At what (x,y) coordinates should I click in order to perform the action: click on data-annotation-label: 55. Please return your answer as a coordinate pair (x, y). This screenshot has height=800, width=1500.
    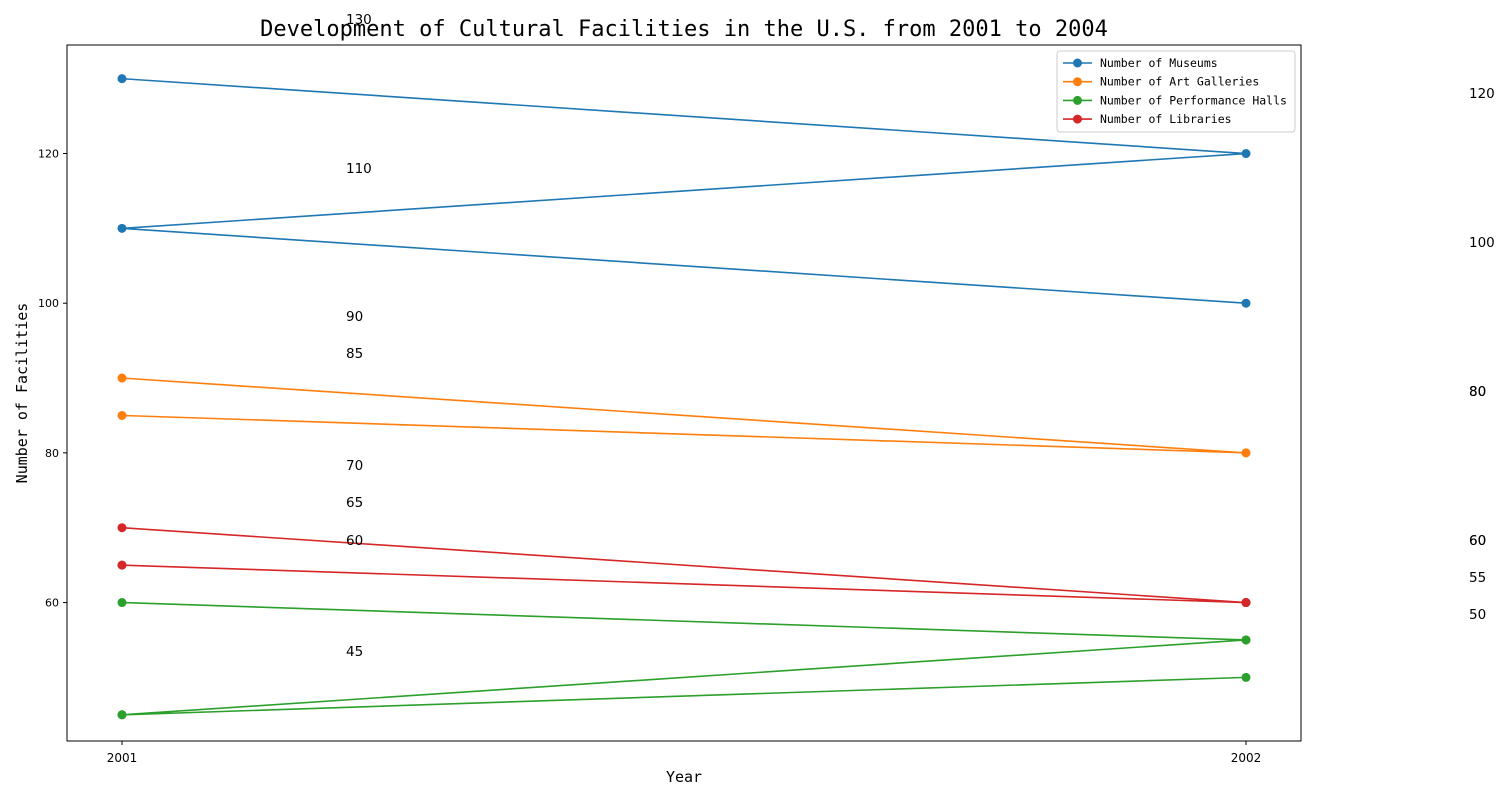
    Looking at the image, I should click on (1477, 578).